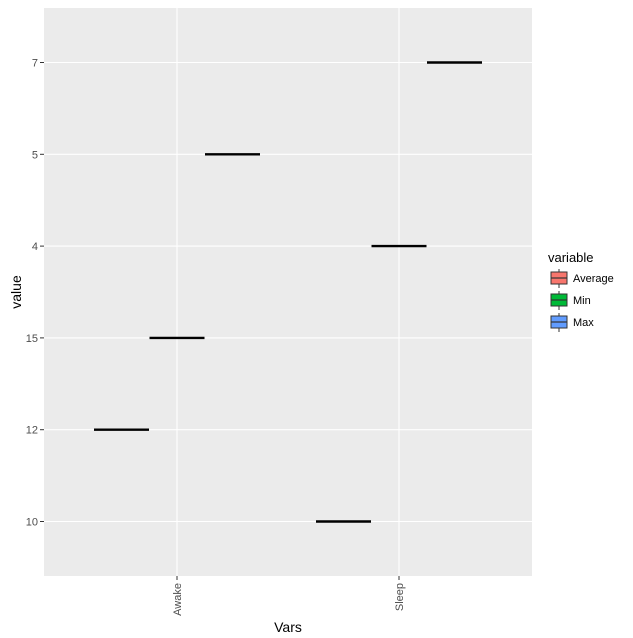 Image resolution: width=633 pixels, height=638 pixels. What do you see at coordinates (35, 155) in the screenshot?
I see `y-tick-label: 5` at bounding box center [35, 155].